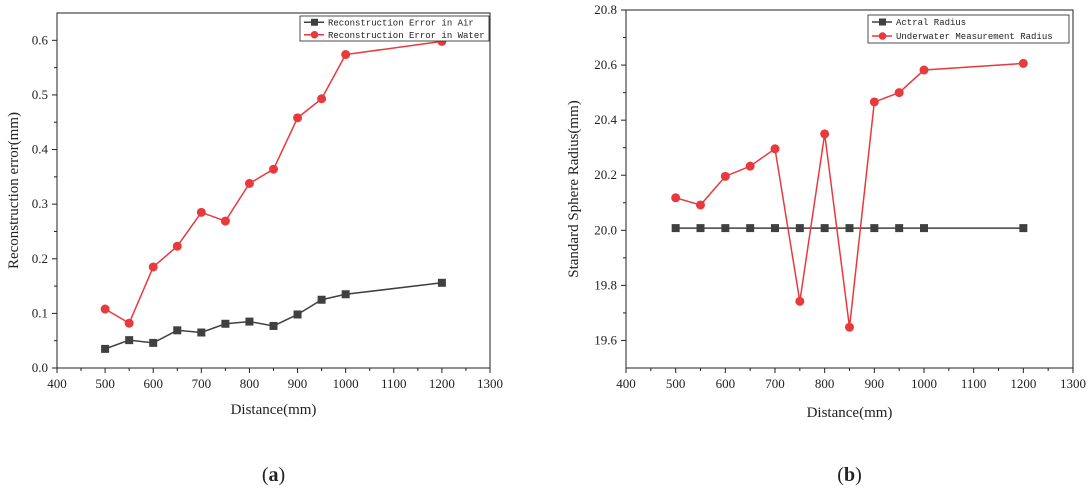  What do you see at coordinates (273, 475) in the screenshot?
I see `chart-a-panel-label: (a)` at bounding box center [273, 475].